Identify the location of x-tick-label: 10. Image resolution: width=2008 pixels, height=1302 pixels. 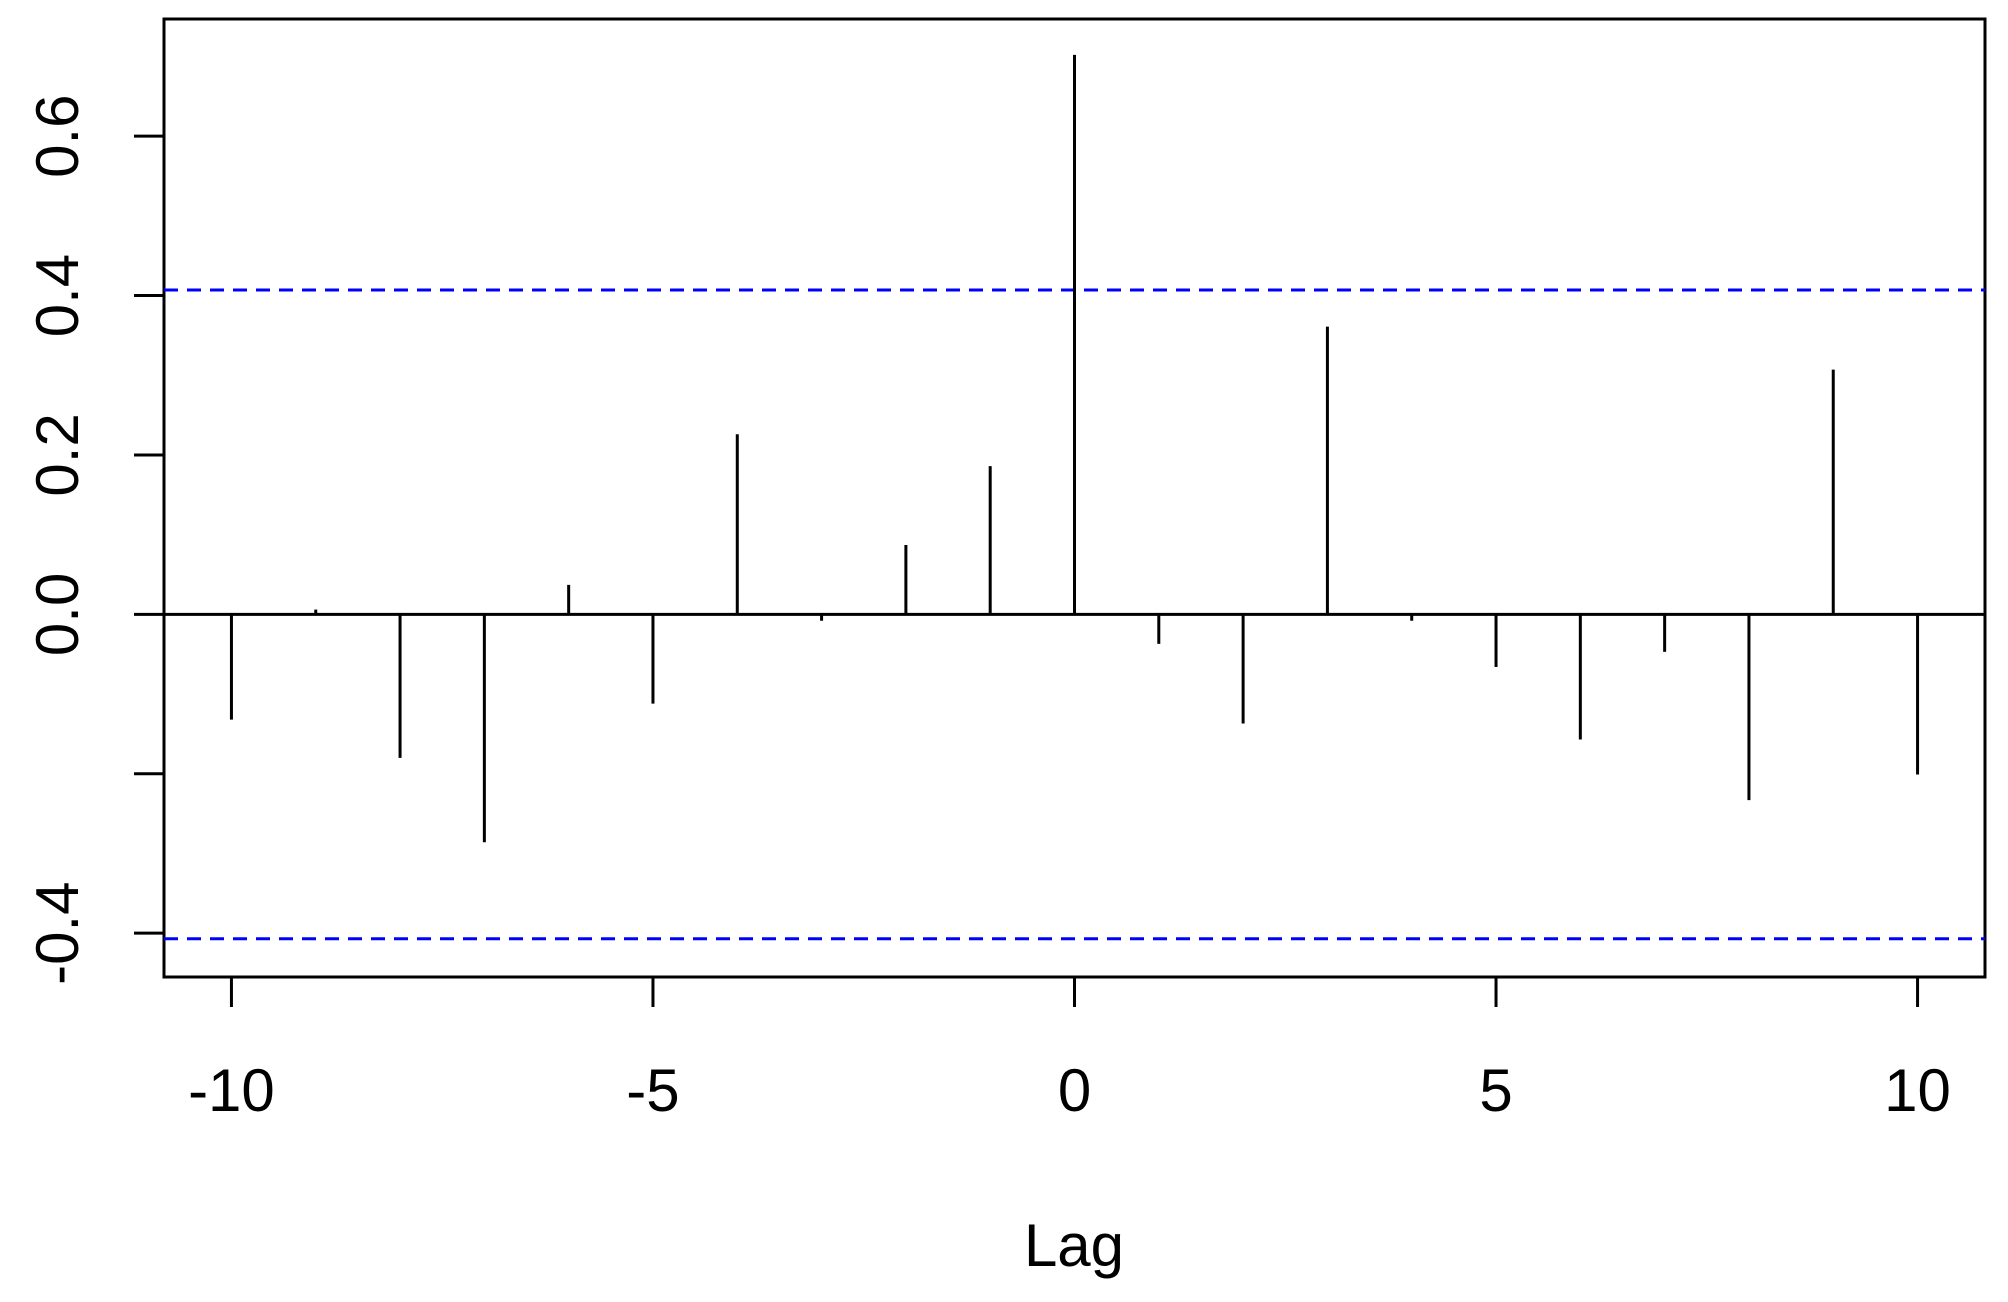
(1917, 1090).